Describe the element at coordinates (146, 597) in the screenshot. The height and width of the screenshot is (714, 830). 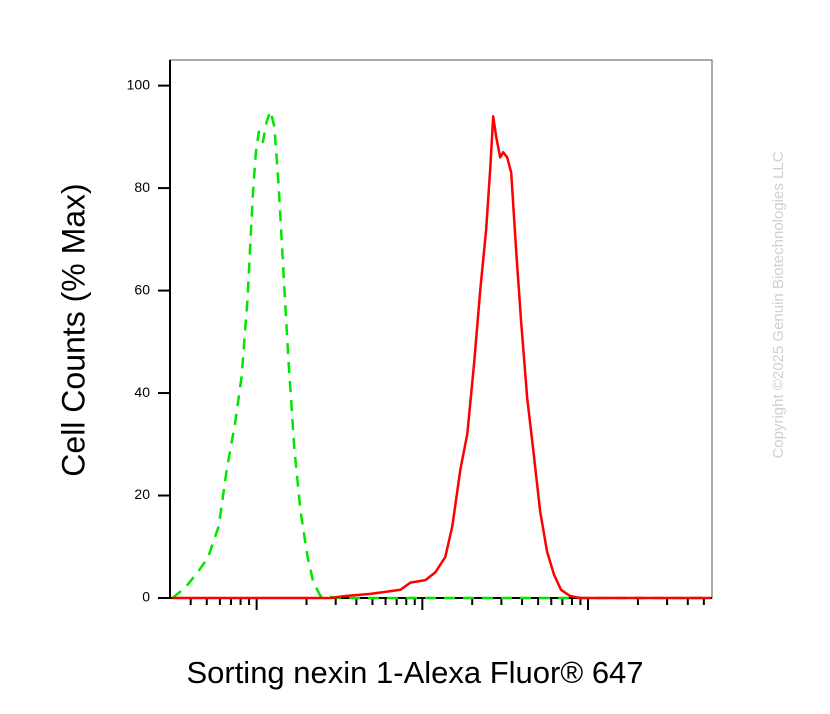
I see `y-tick-label: 0` at that location.